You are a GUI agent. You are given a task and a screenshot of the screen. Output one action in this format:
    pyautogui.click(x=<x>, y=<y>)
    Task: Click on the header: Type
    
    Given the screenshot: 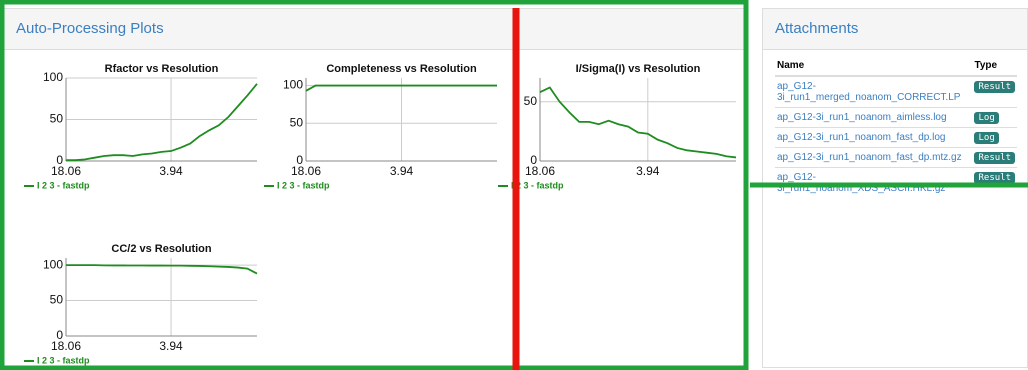 What is the action you would take?
    pyautogui.click(x=994, y=66)
    